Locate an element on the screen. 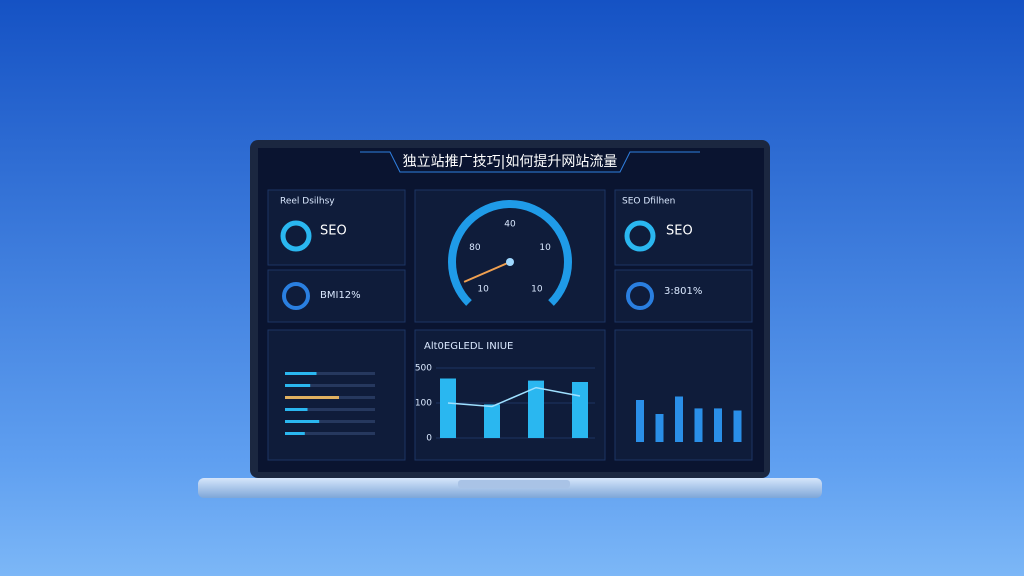  metric: 3:801% is located at coordinates (683, 291).